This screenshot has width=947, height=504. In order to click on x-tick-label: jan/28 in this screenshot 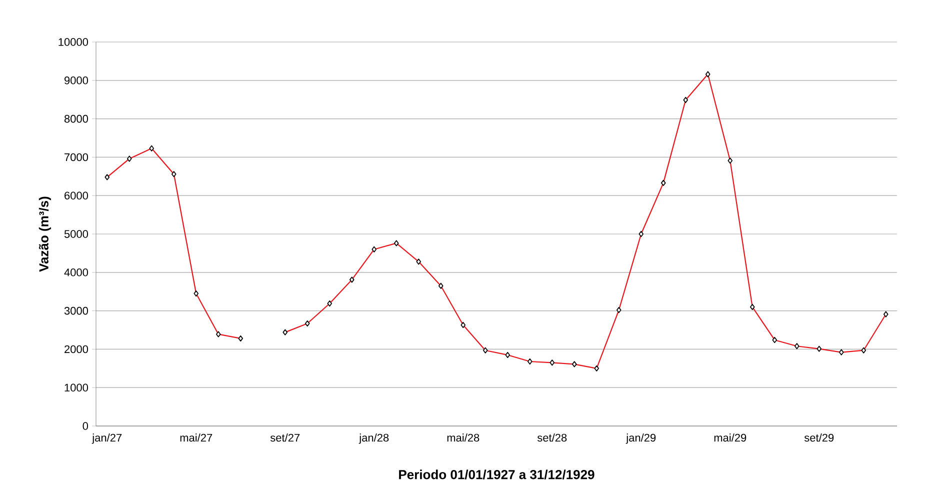, I will do `click(373, 439)`.